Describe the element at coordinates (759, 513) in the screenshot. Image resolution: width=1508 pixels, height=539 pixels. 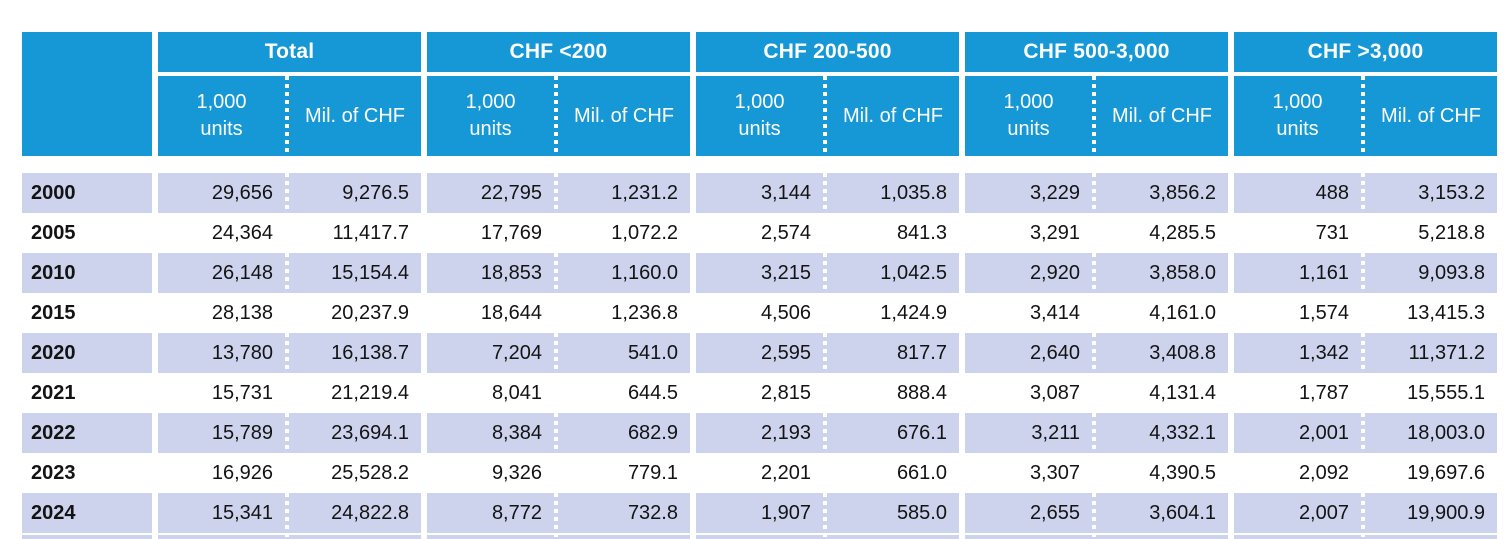
I see `units-cell: 1,907` at that location.